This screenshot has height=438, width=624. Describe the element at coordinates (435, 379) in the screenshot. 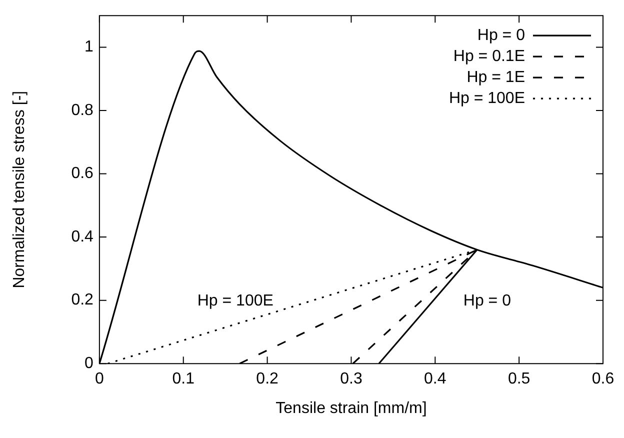

I see `x-tick-label: 0.4` at that location.